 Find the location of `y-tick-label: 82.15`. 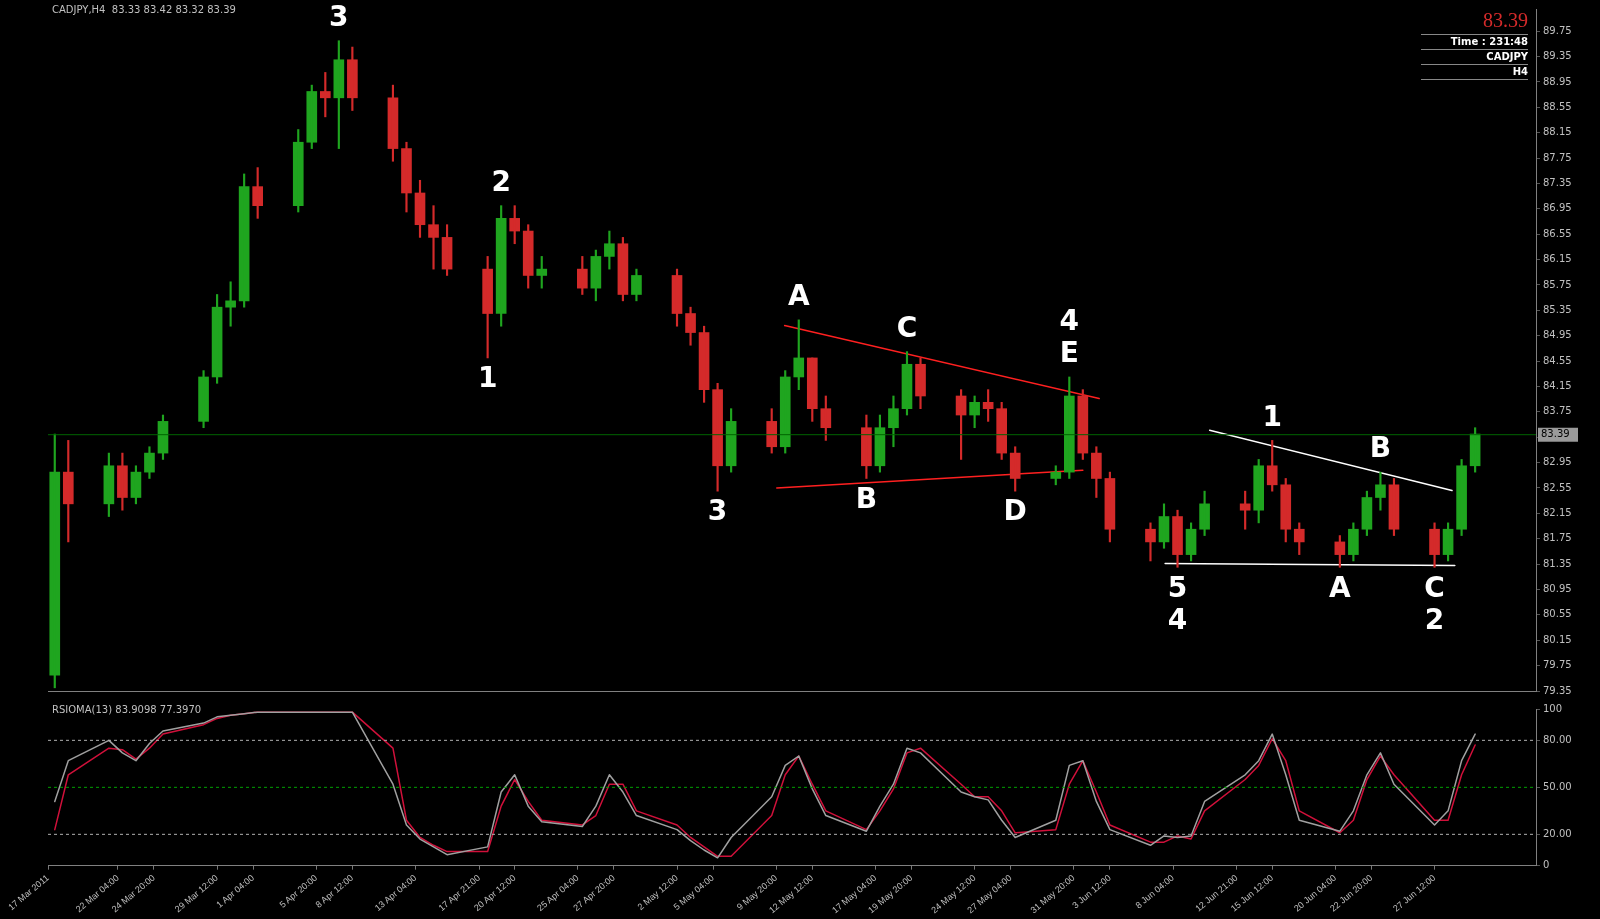

y-tick-label: 82.15 is located at coordinates (1557, 512).